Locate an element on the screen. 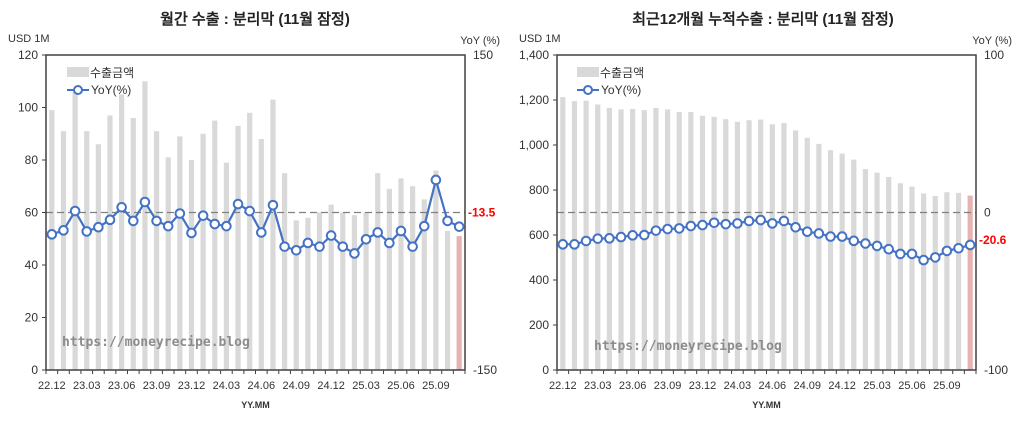 The image size is (1024, 428). y-tick-label: 60 is located at coordinates (32, 213).